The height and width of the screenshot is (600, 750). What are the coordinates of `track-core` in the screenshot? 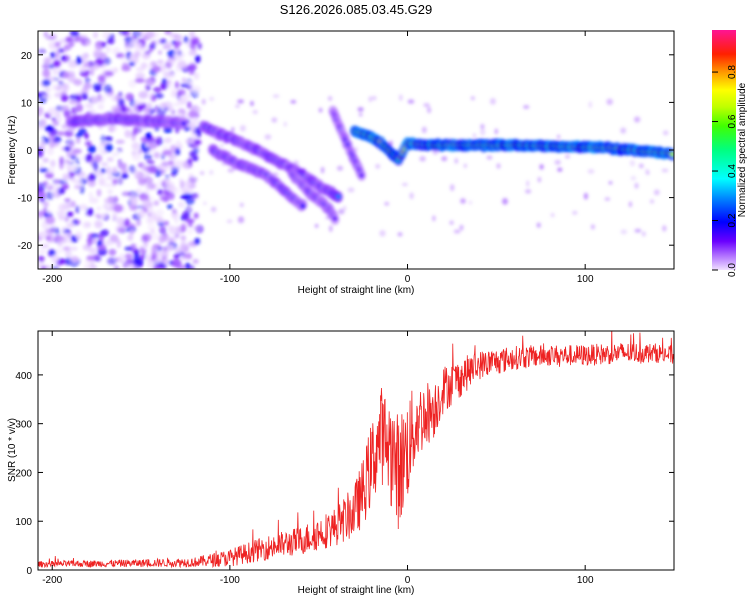 It's located at (335, 219).